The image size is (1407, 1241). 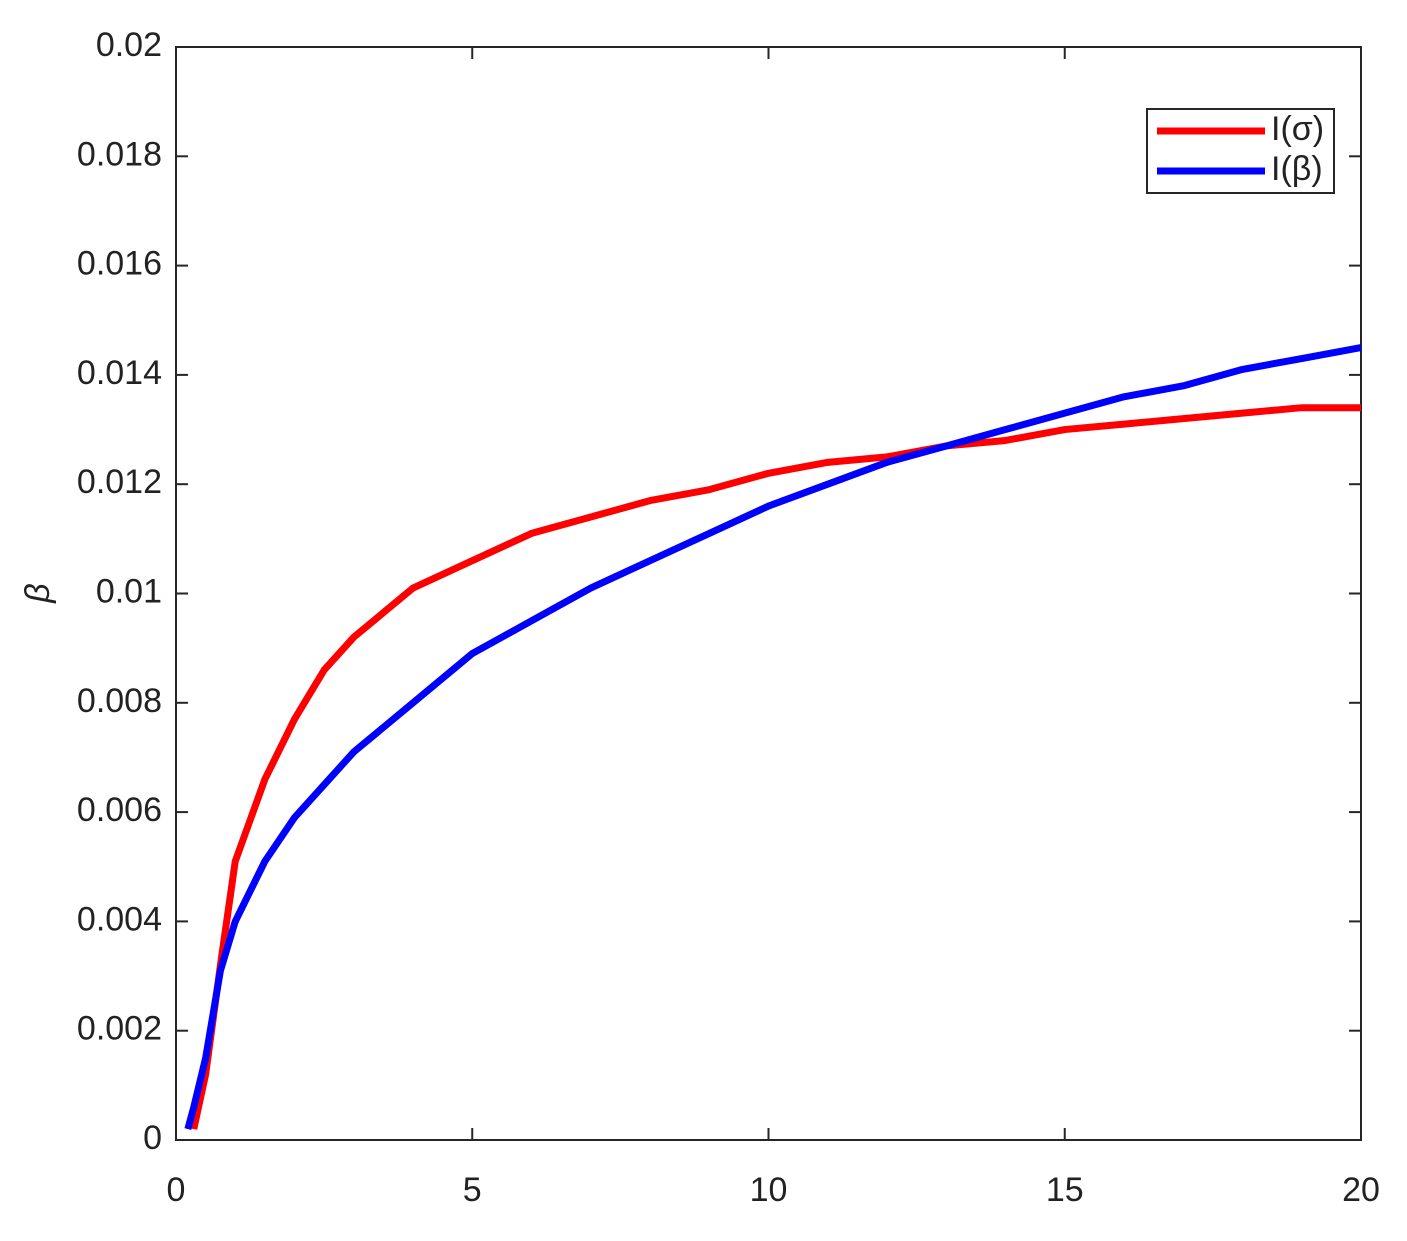 I want to click on y-tick-label: 0.012, so click(x=119, y=482).